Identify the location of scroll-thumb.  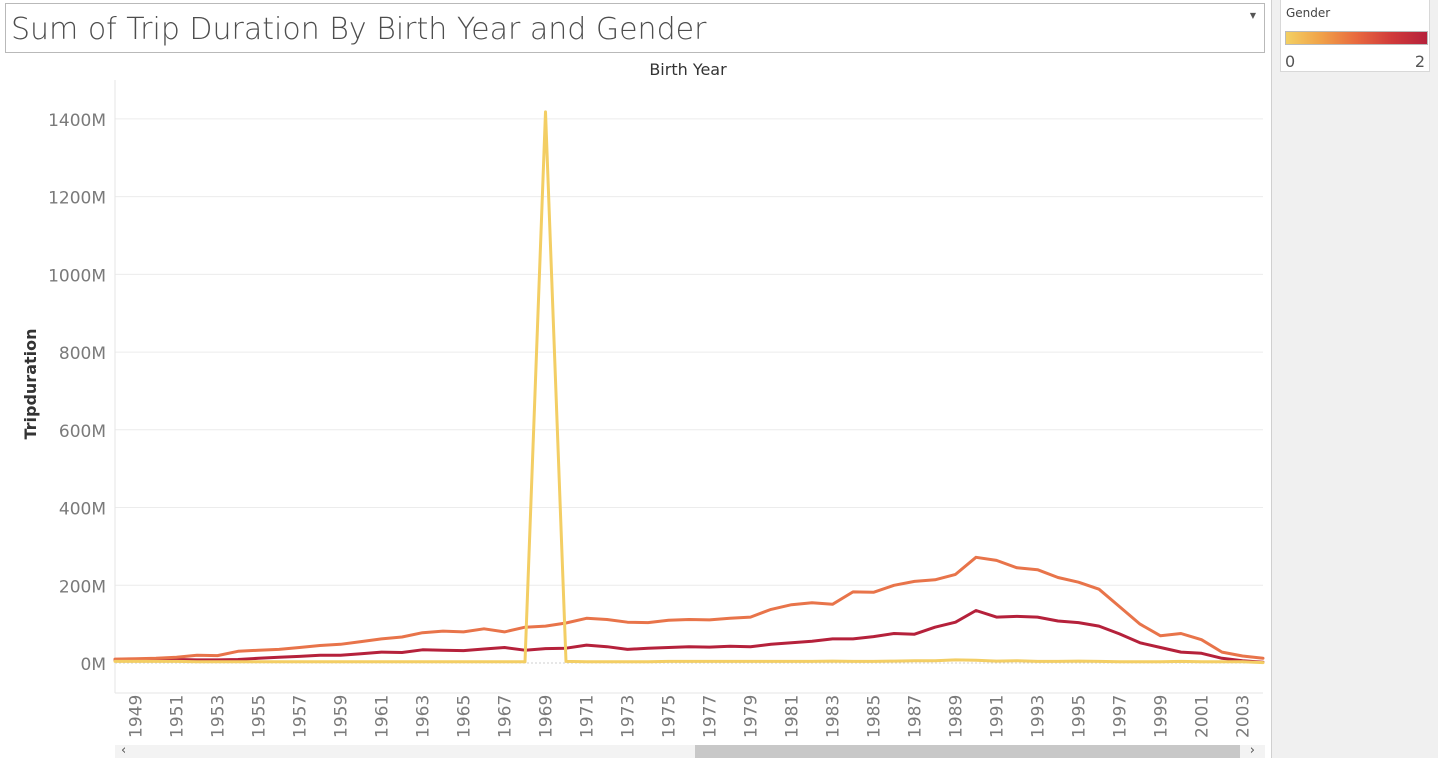
(967, 751).